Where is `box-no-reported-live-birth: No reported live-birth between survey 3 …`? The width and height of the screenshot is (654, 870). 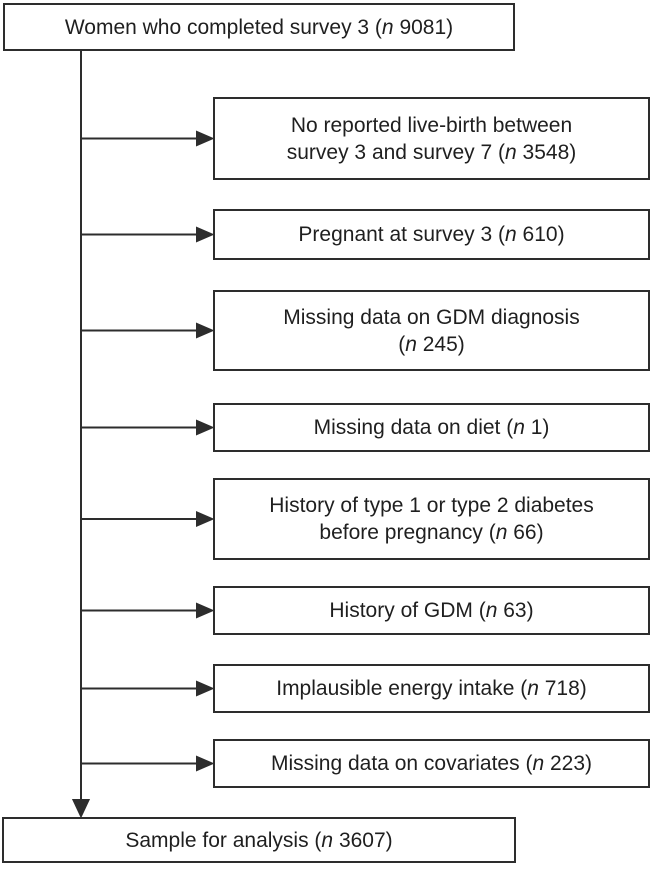
box-no-reported-live-birth: No reported live-birth between survey 3 … is located at coordinates (431, 138).